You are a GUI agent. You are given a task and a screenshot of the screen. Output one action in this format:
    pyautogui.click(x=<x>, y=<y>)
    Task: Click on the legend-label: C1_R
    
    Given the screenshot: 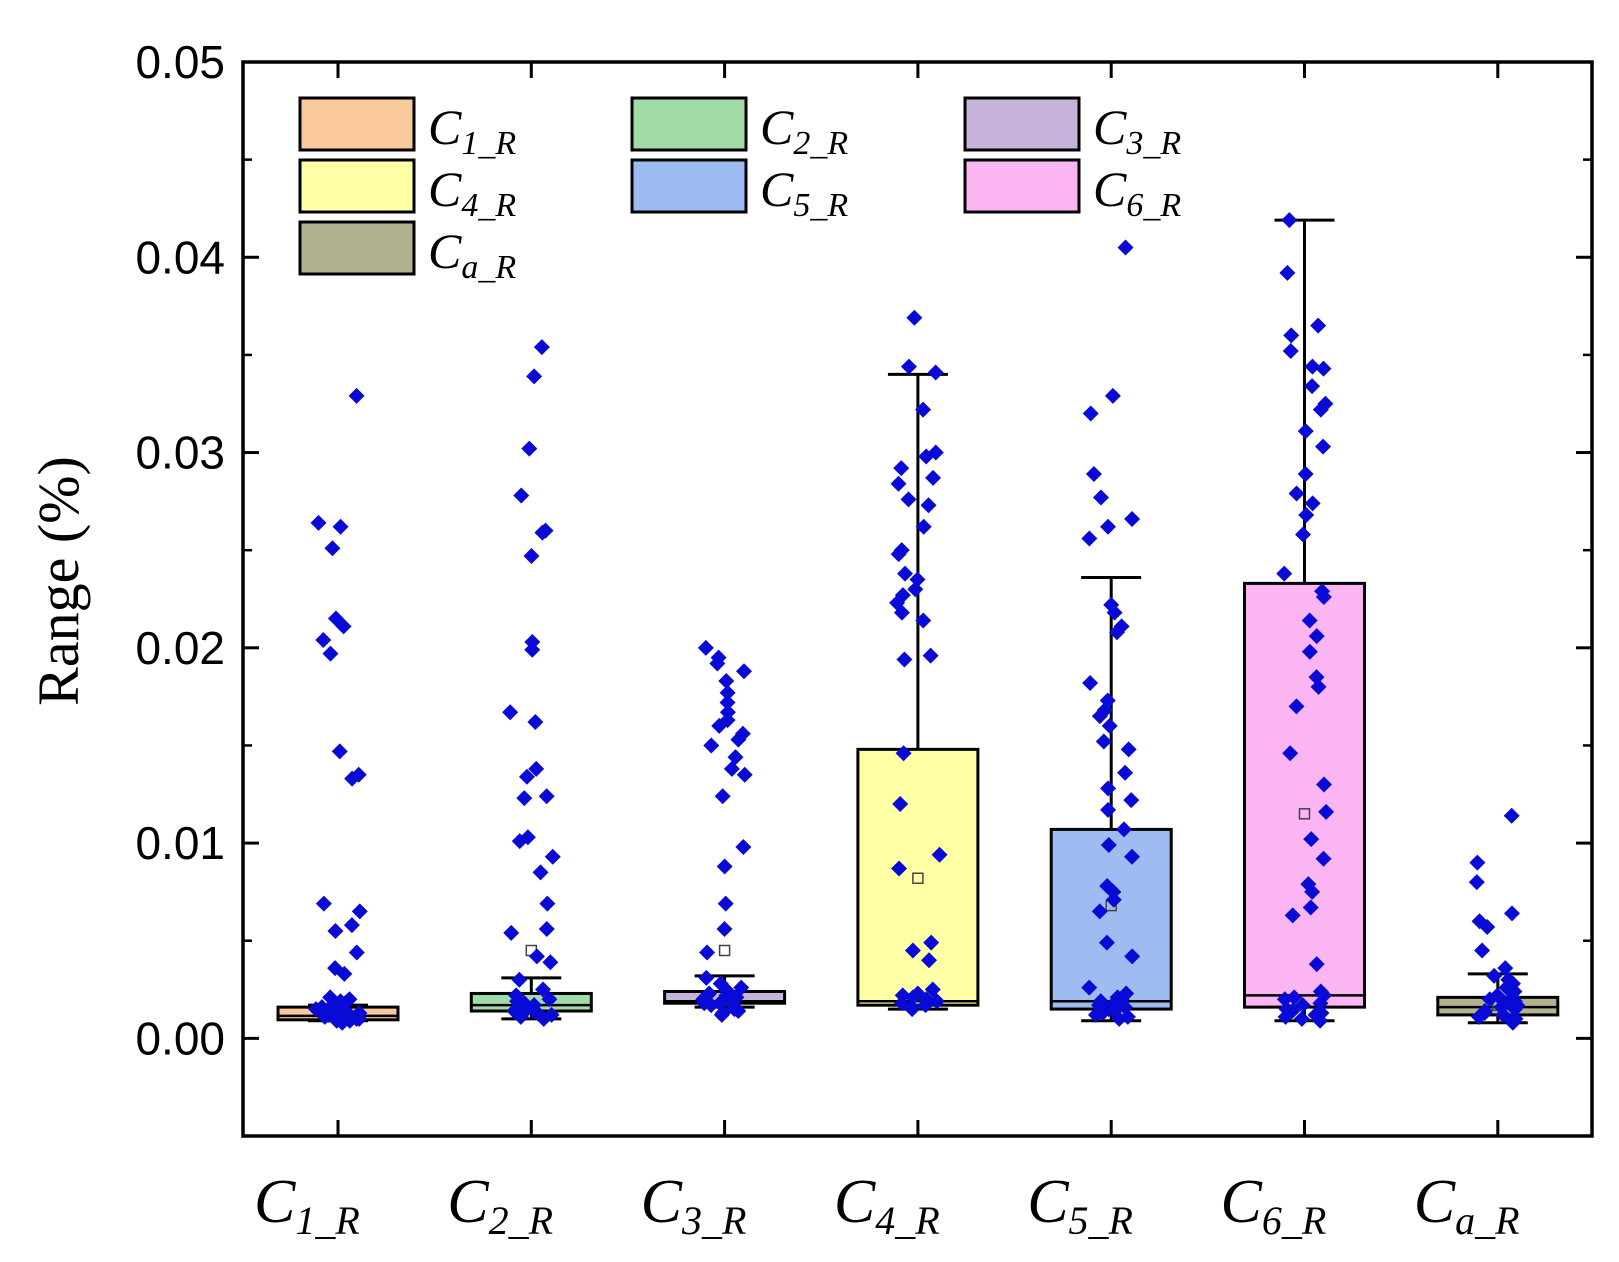 What is the action you would take?
    pyautogui.click(x=472, y=130)
    